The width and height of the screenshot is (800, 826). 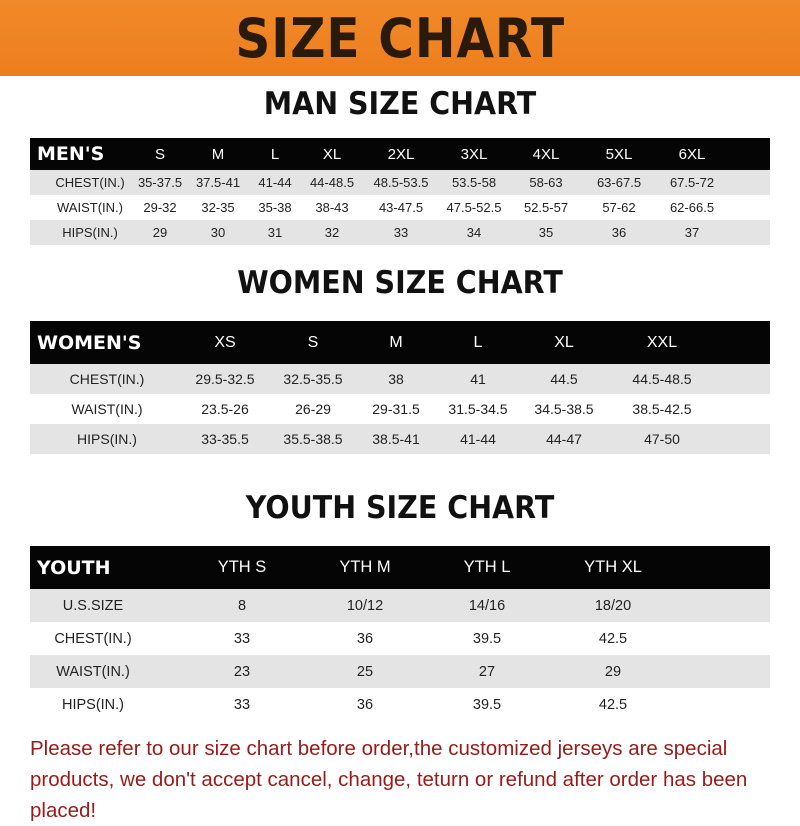 What do you see at coordinates (400, 638) in the screenshot?
I see `table-row: CHEST(IN.) 33 36 39.5 42.5` at bounding box center [400, 638].